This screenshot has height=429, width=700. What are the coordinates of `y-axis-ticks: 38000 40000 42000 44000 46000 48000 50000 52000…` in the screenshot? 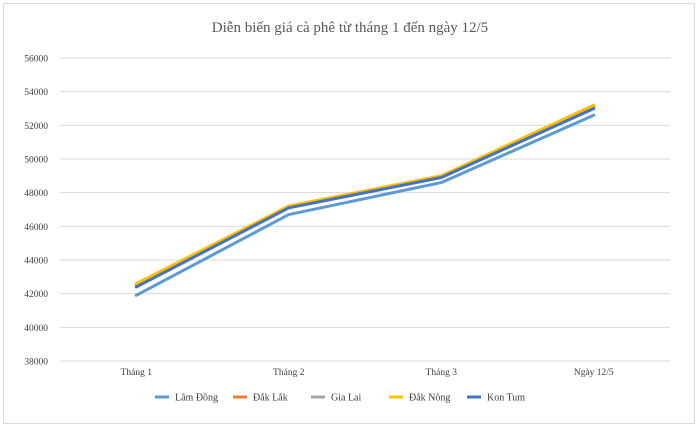 It's located at (36, 211).